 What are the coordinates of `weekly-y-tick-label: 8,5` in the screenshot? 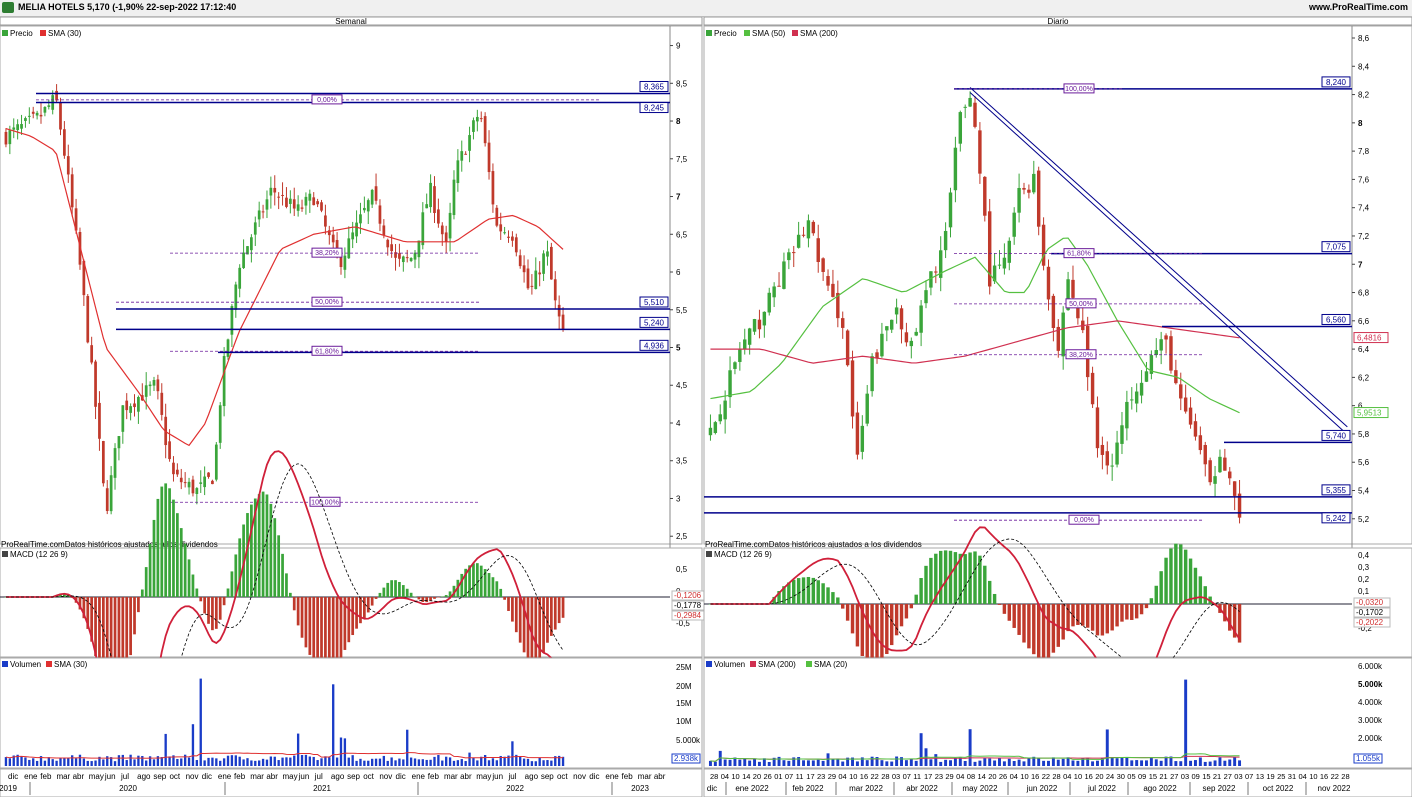 It's located at (682, 83).